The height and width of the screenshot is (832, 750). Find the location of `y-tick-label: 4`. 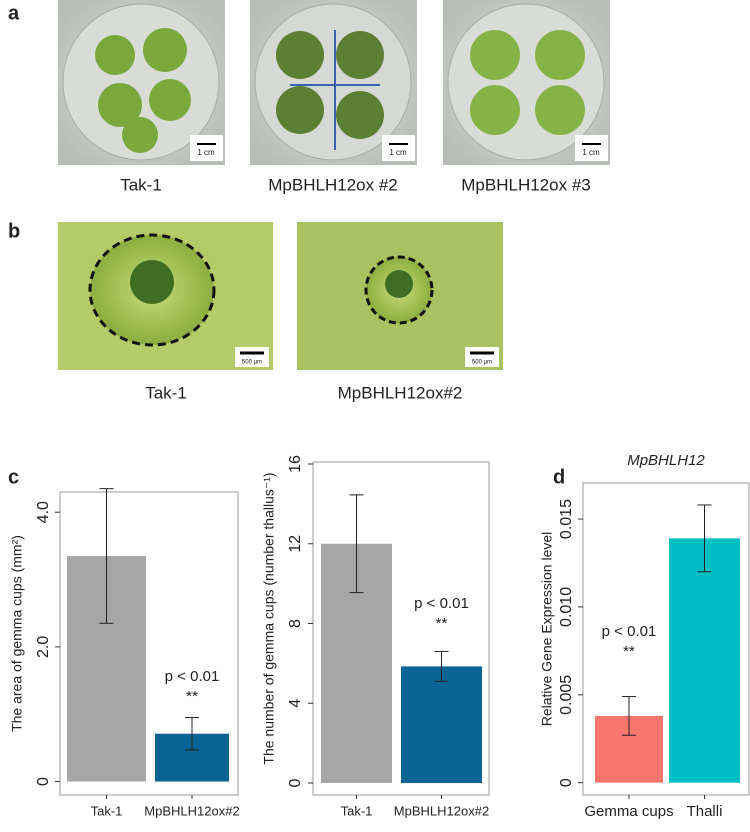

y-tick-label: 4 is located at coordinates (295, 703).